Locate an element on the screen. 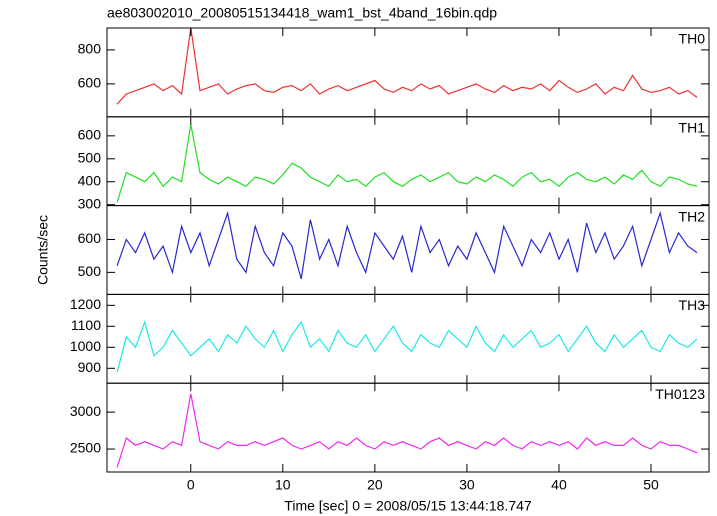 This screenshot has height=516, width=717. y-tick-label: 1200 is located at coordinates (85, 304).